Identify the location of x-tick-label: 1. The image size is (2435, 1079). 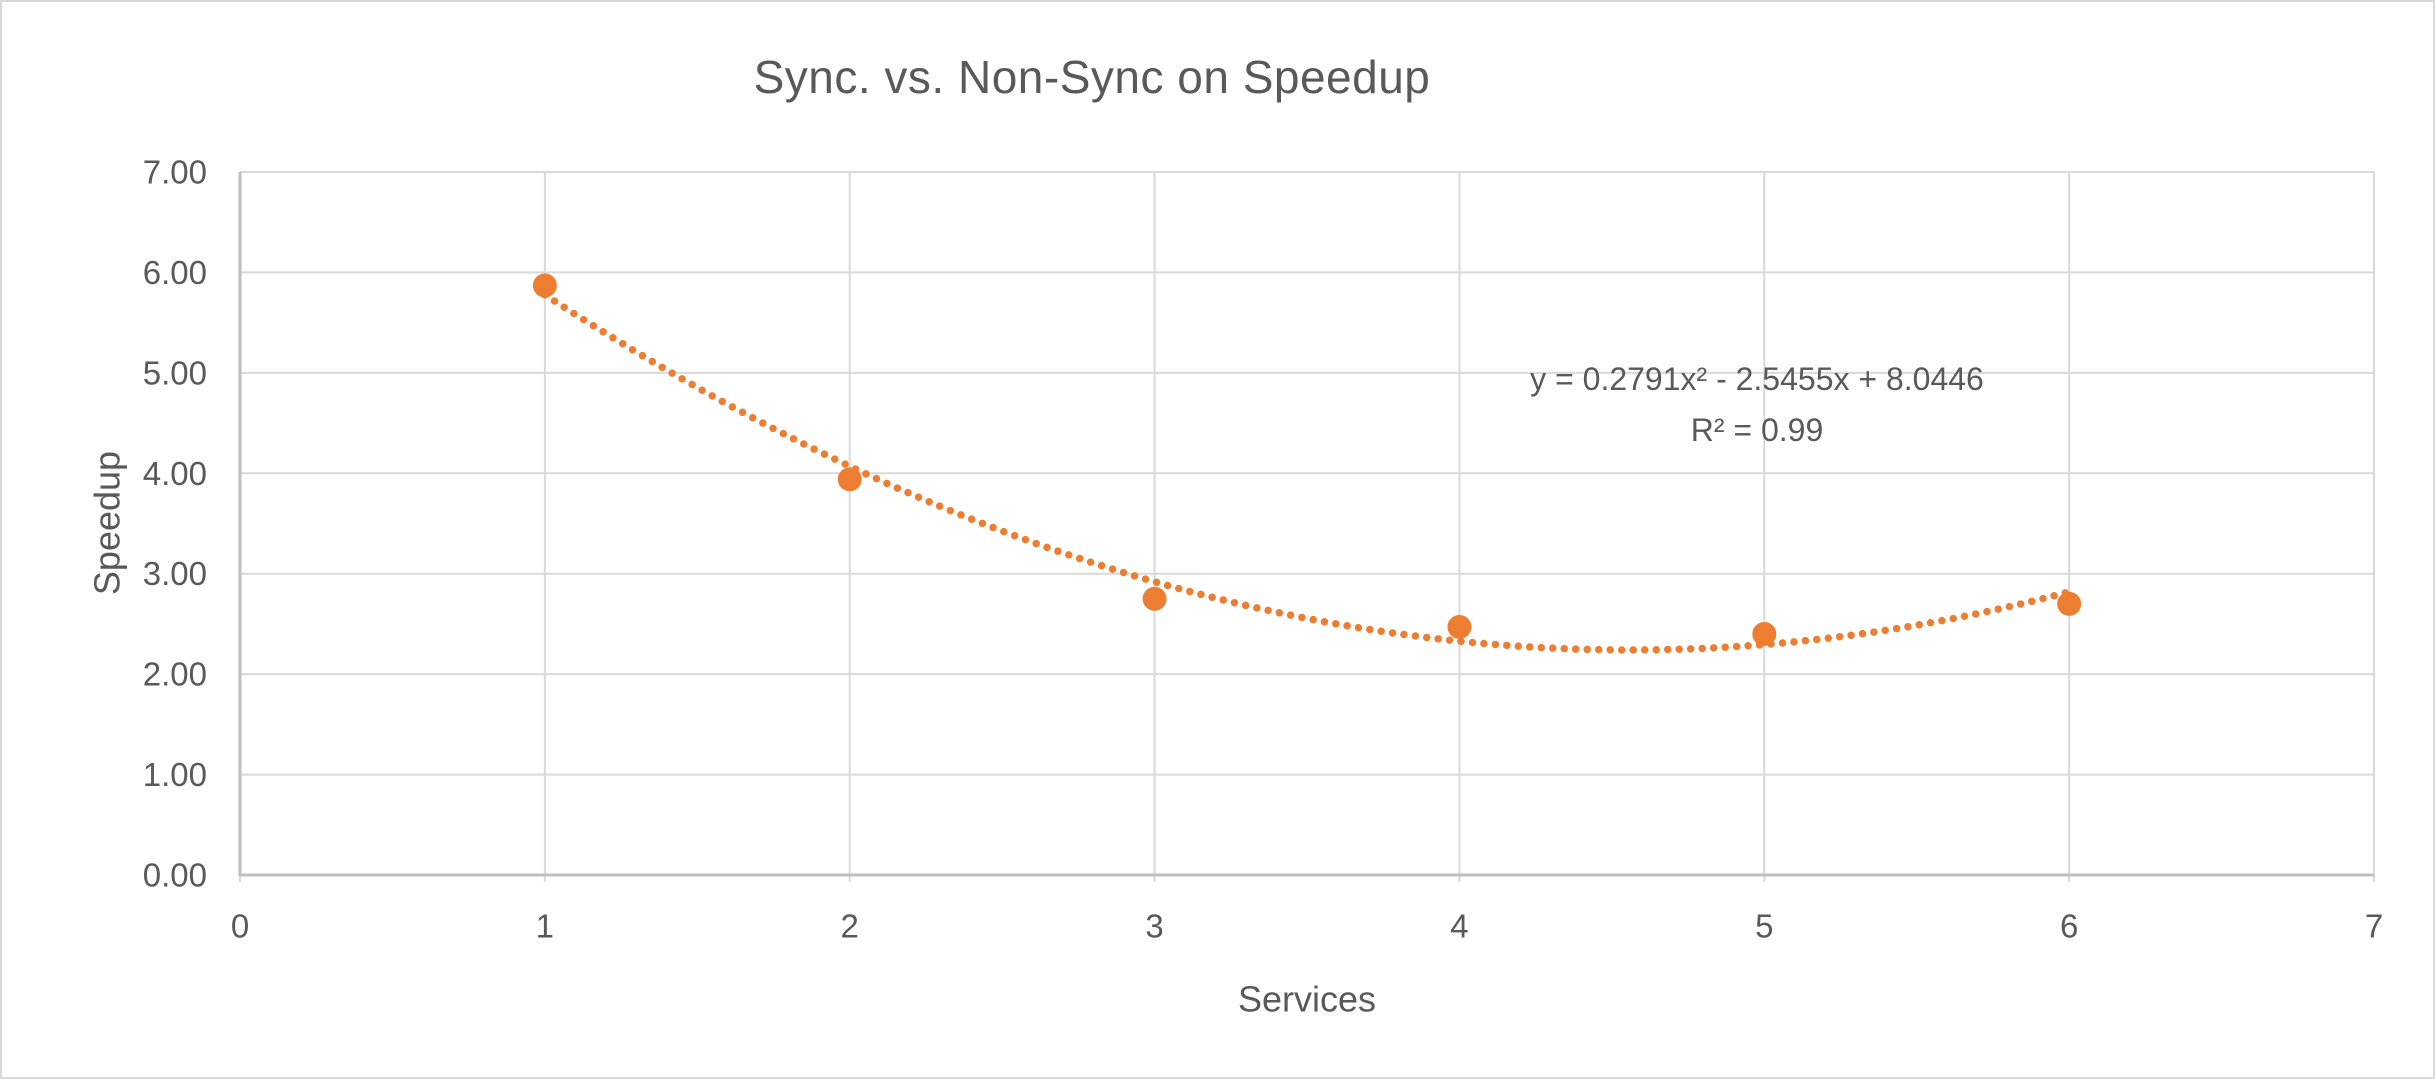
(545, 926).